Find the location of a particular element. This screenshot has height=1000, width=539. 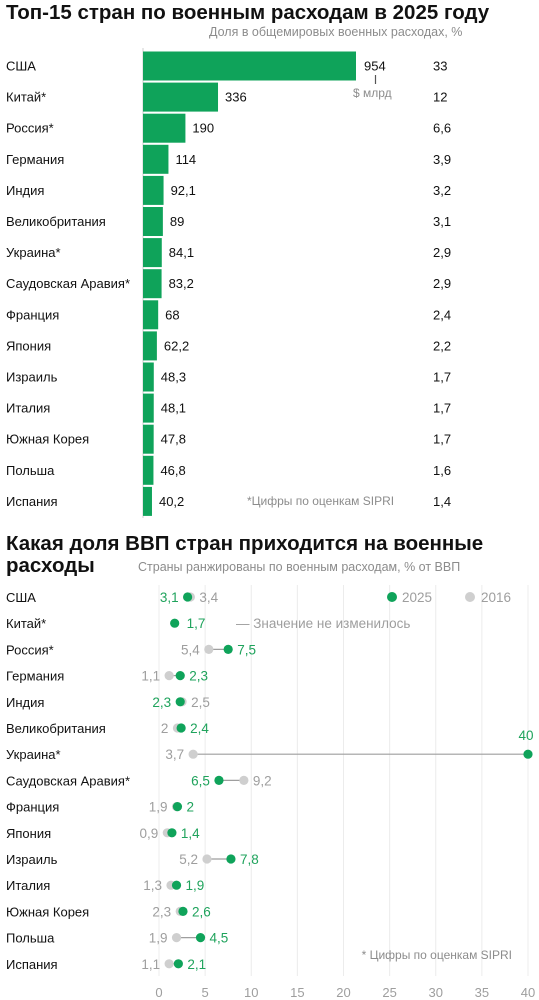

bar-category-label: Израиль is located at coordinates (32, 377).